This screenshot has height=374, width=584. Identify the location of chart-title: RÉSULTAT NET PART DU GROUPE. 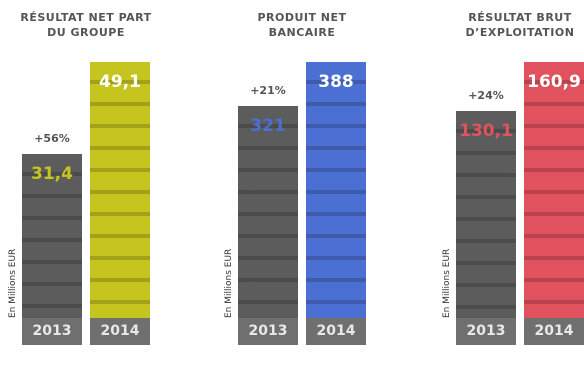
(86, 25).